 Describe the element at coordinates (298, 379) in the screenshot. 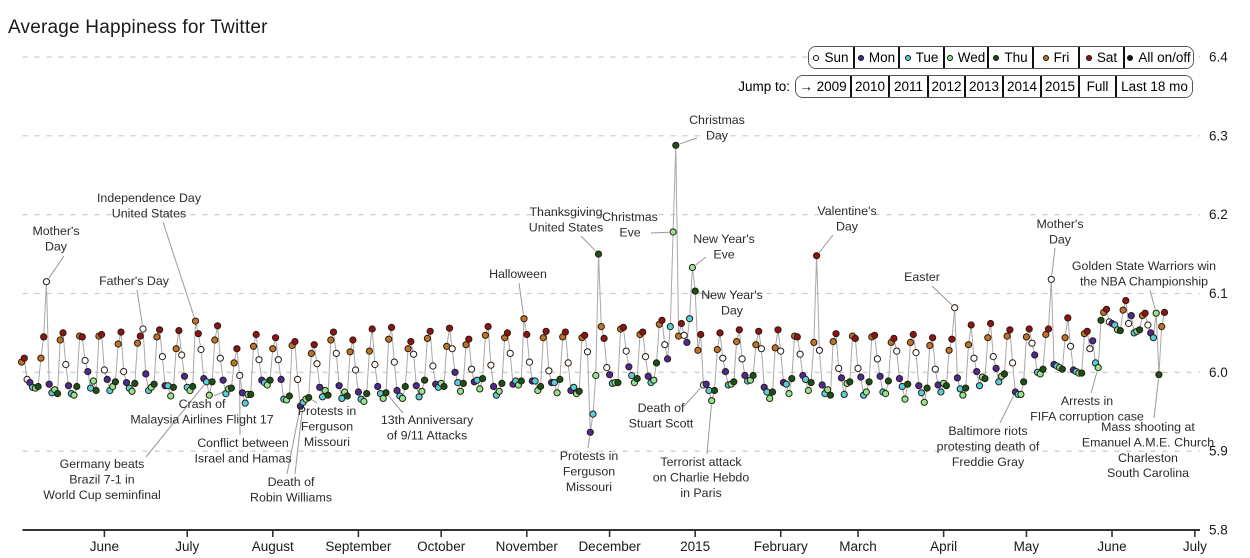

I see `data-point-2014-08-10-Sun` at that location.